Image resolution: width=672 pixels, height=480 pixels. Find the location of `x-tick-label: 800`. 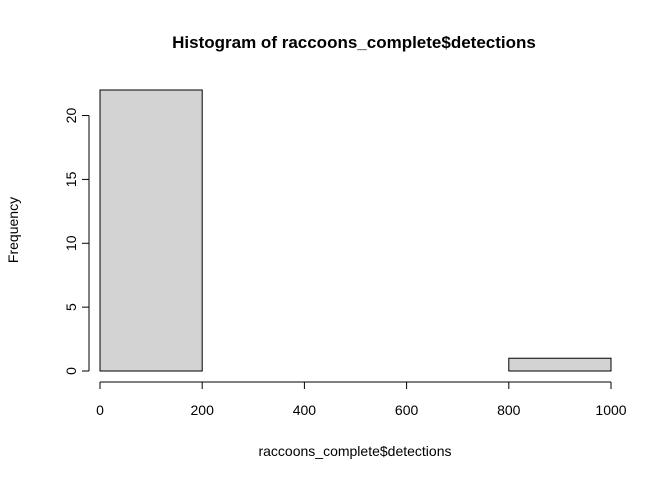

x-tick-label: 800 is located at coordinates (509, 410).